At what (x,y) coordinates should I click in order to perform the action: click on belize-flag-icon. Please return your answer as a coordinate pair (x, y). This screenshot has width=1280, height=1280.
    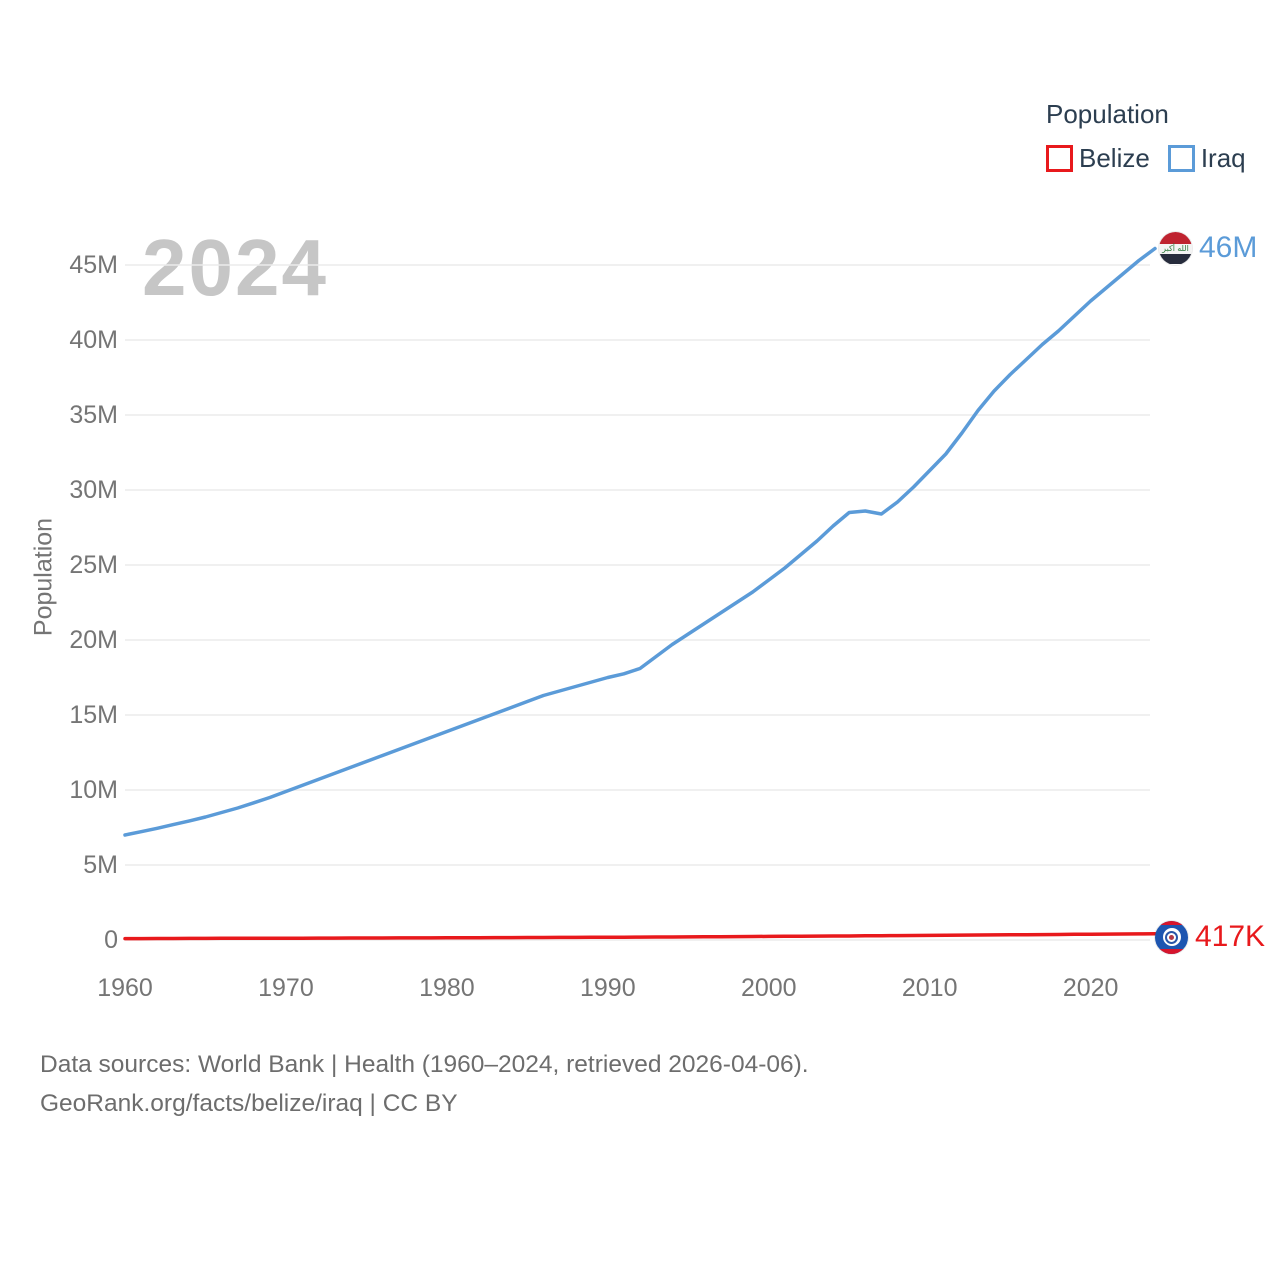
    Looking at the image, I should click on (1171, 937).